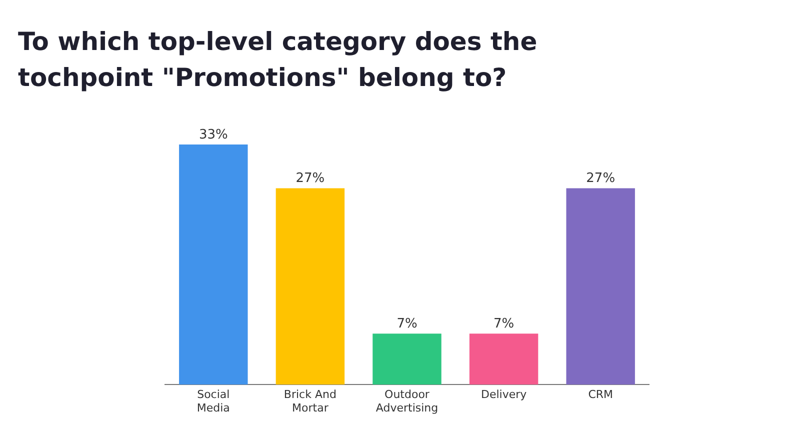 This screenshot has width=799, height=421. What do you see at coordinates (213, 401) in the screenshot?
I see `x-tick-label: Social Media` at bounding box center [213, 401].